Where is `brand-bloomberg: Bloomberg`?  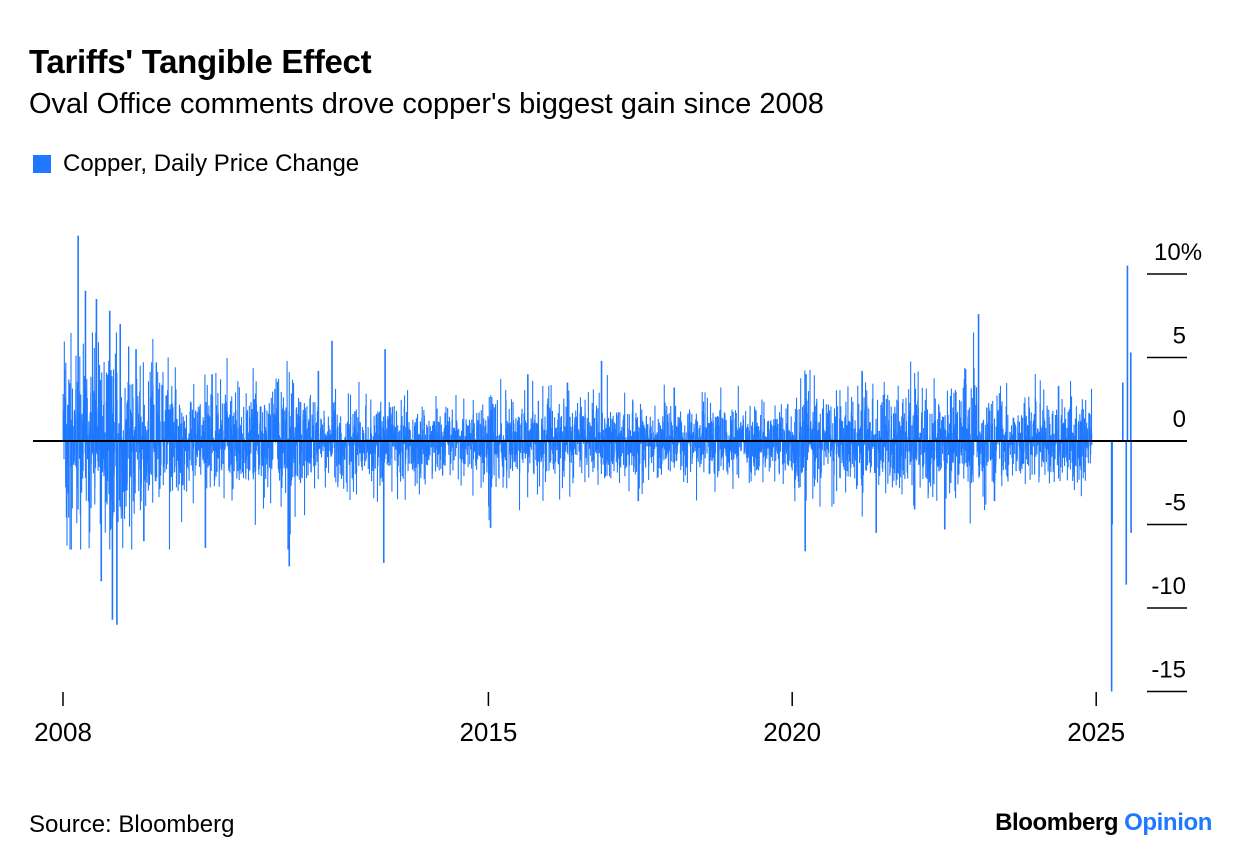
brand-bloomberg: Bloomberg is located at coordinates (1057, 822).